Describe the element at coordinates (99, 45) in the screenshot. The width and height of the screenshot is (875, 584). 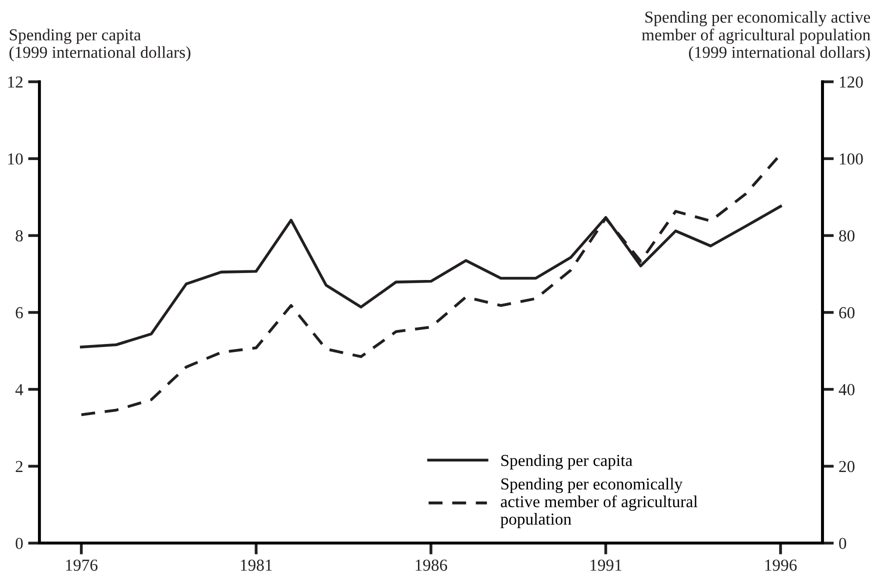
I see `y-axis-title: Spending per capita (1999 international dollars)` at that location.